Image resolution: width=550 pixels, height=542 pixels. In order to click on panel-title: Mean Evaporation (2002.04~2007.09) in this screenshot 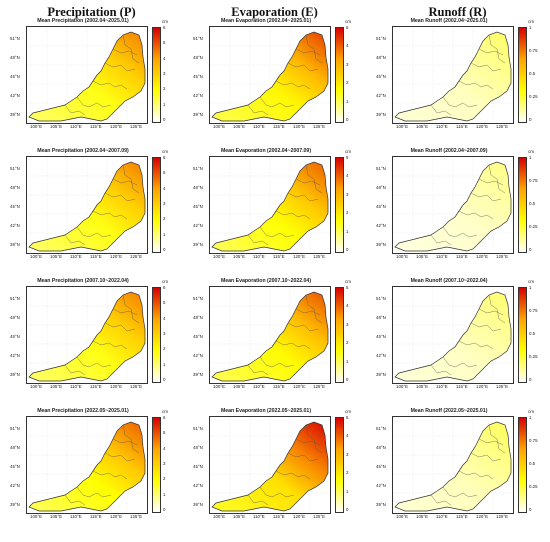, I will do `click(266, 151)`.